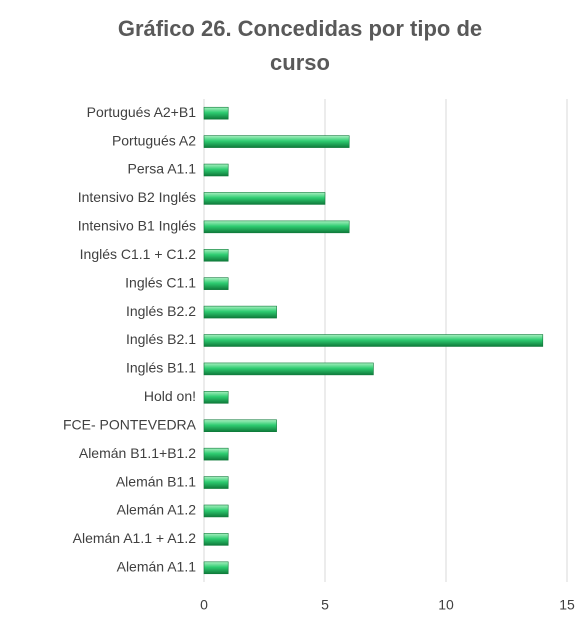 The width and height of the screenshot is (581, 619). I want to click on y-tick-label: Inglés B2.1, so click(161, 339).